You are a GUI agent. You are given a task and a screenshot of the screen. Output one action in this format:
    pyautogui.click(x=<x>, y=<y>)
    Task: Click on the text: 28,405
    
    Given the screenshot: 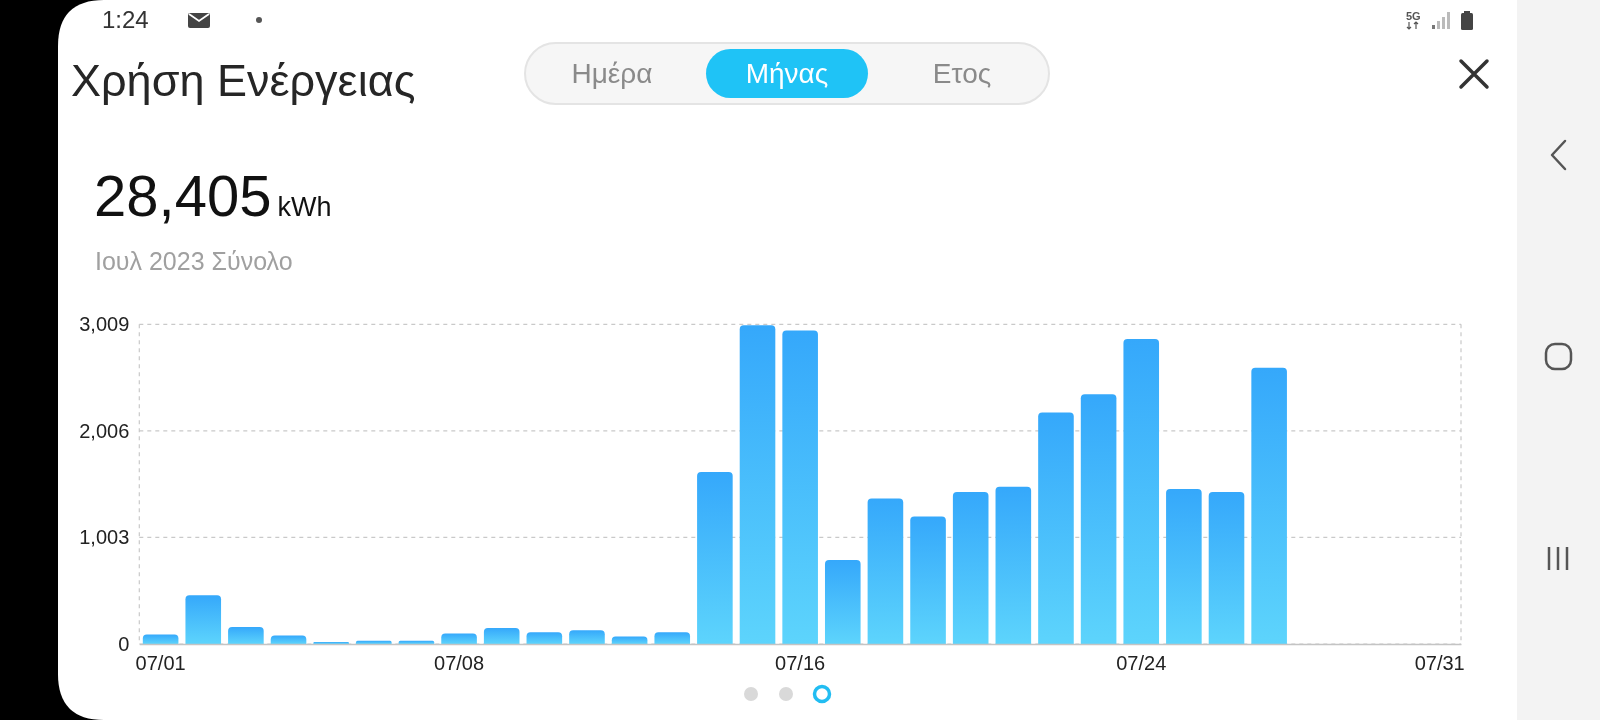 What is the action you would take?
    pyautogui.click(x=183, y=195)
    